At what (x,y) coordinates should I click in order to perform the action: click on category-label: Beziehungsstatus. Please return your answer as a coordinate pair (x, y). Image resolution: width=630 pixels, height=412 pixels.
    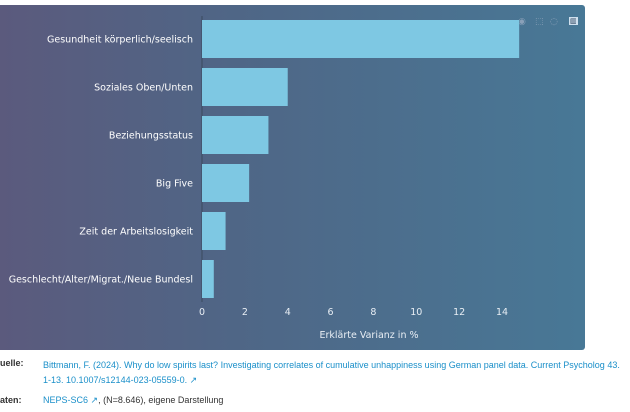
    Looking at the image, I should click on (151, 136).